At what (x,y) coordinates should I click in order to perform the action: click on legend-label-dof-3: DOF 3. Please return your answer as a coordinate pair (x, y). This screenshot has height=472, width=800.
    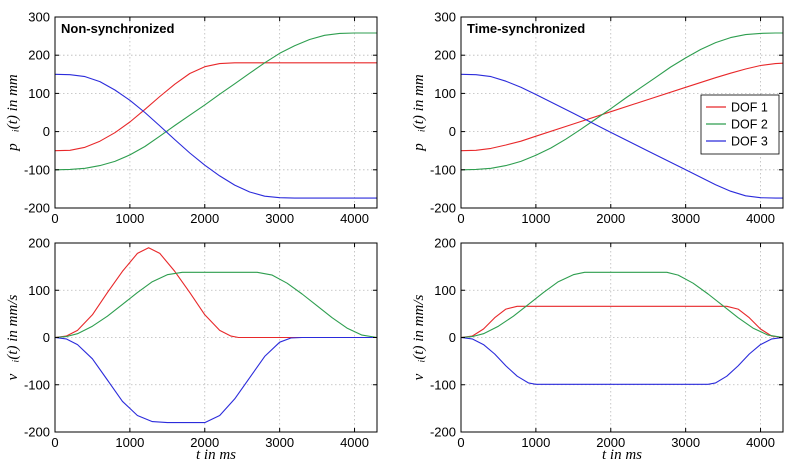
    Looking at the image, I should click on (749, 142).